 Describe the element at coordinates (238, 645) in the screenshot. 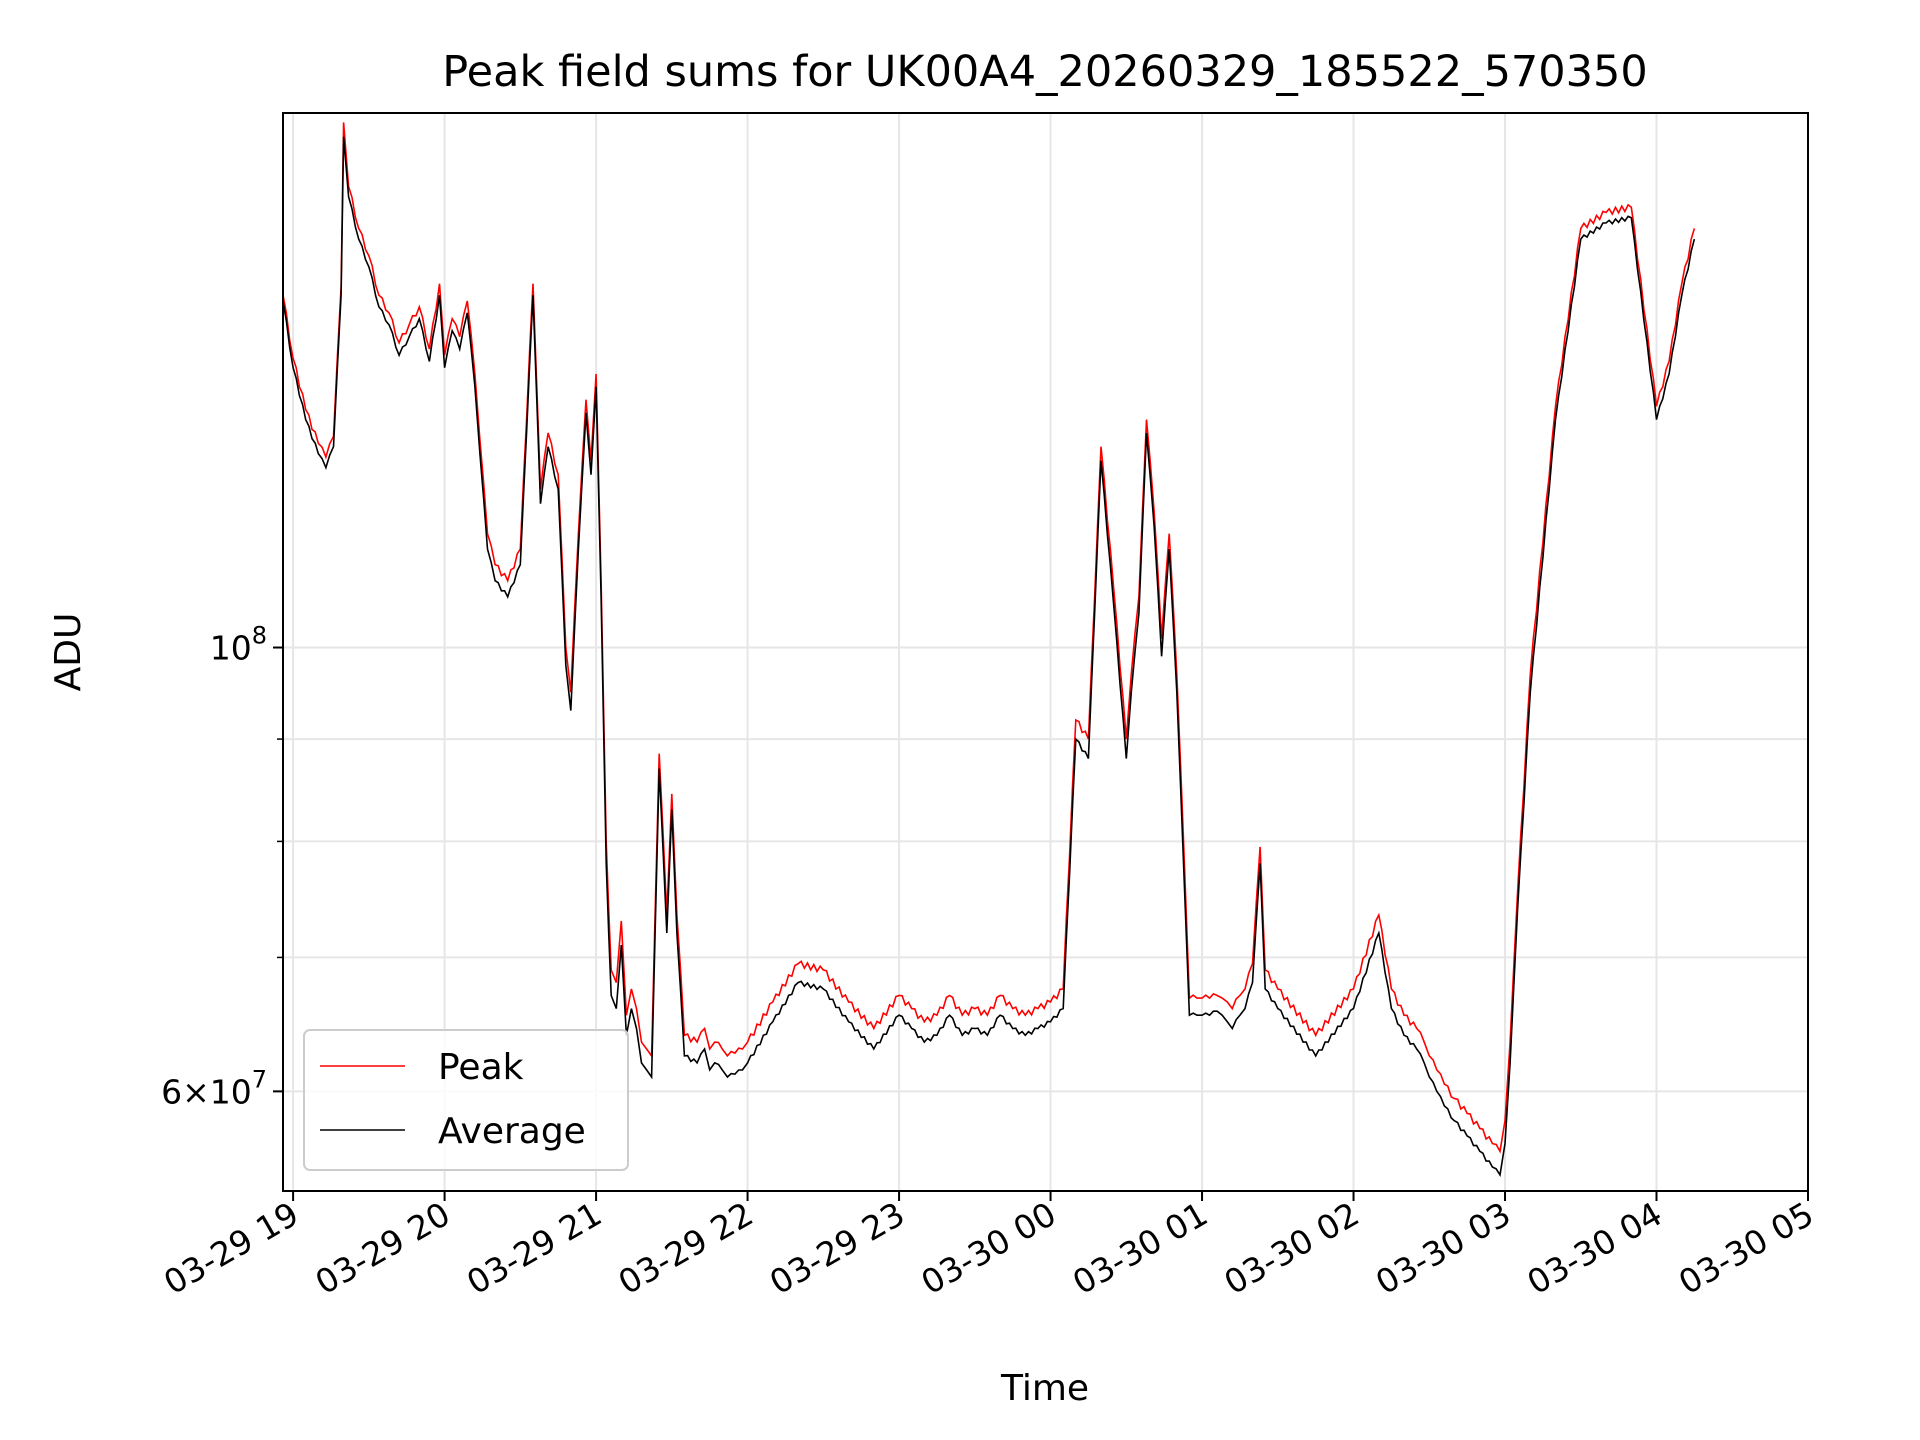

I see `y-tick-label: 108` at that location.